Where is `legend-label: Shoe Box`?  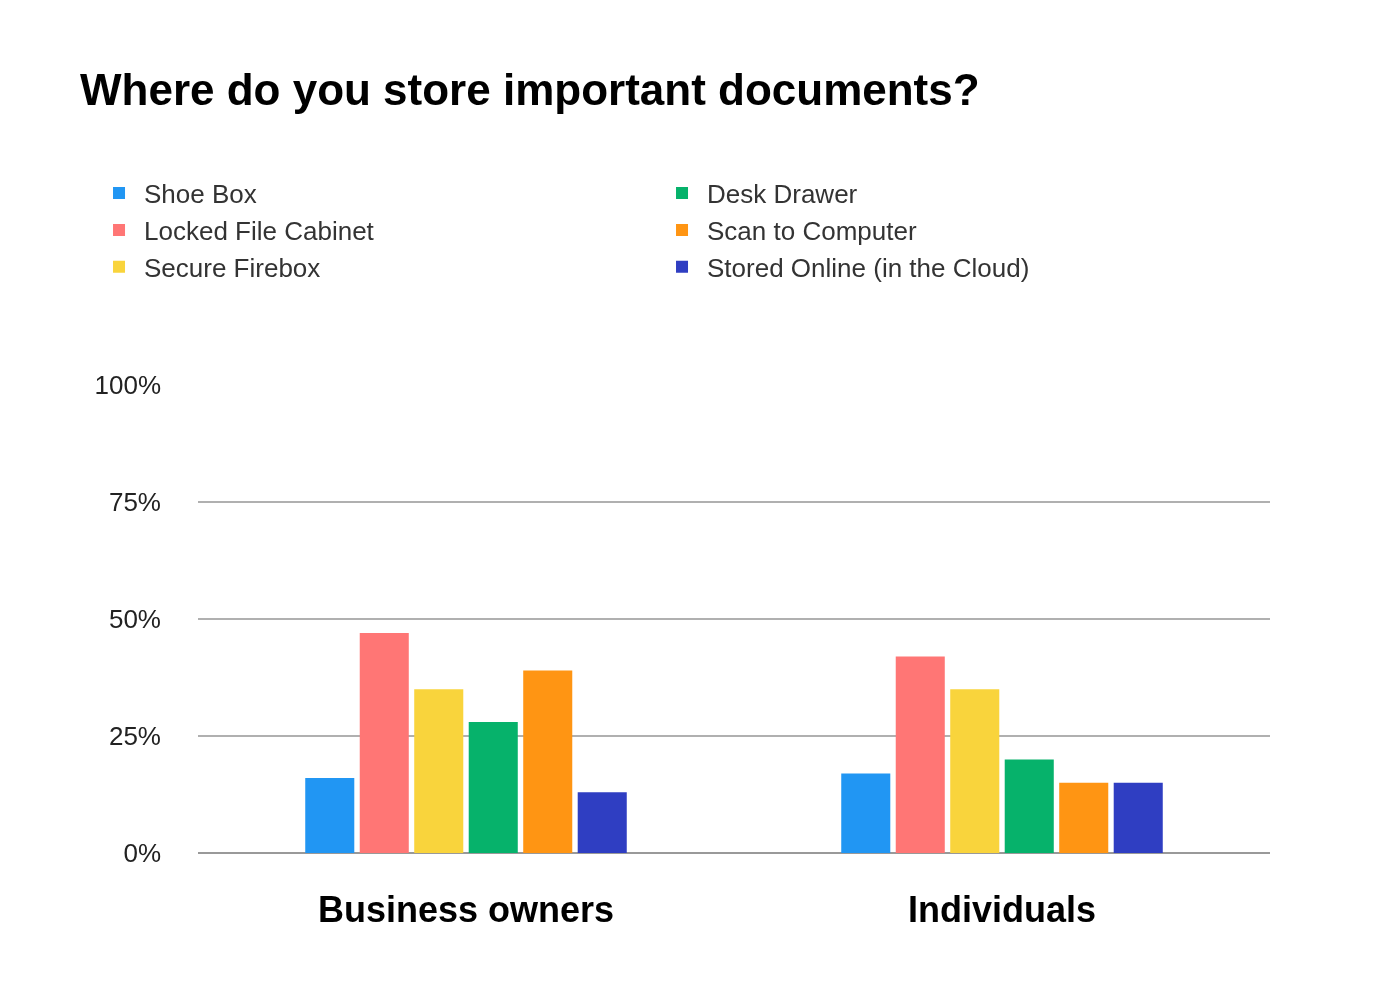 legend-label: Shoe Box is located at coordinates (200, 194).